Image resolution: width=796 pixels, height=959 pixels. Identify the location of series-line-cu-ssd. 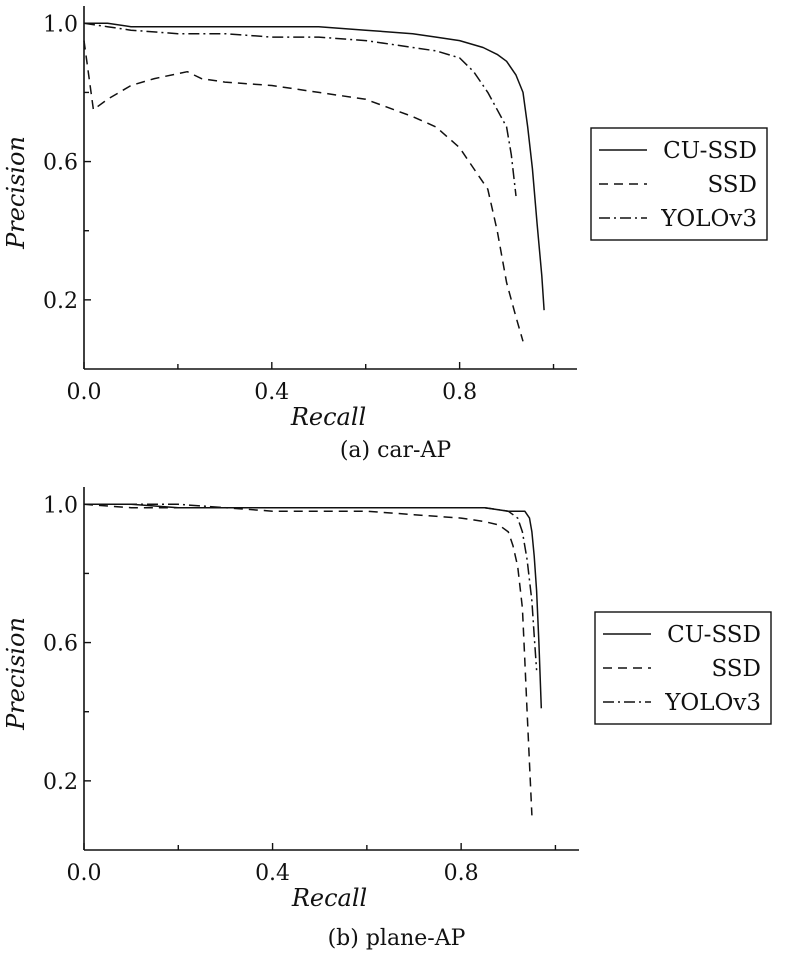
(313, 606).